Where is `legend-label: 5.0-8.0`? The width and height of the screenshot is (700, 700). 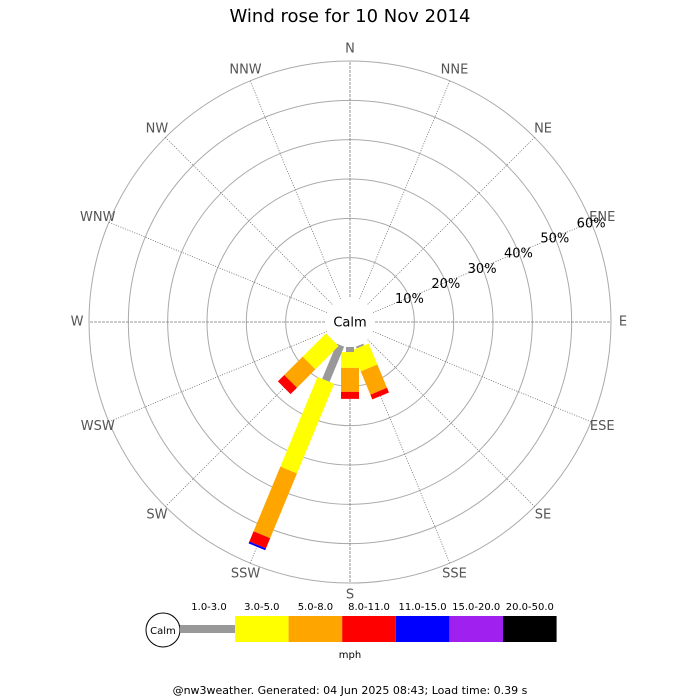
legend-label: 5.0-8.0 is located at coordinates (315, 607).